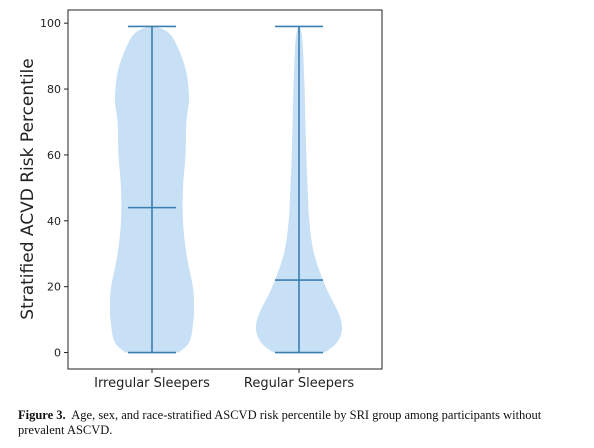 This screenshot has height=448, width=594. What do you see at coordinates (28, 188) in the screenshot?
I see `y-axis-label: Stratified ACVD Risk Percentile` at bounding box center [28, 188].